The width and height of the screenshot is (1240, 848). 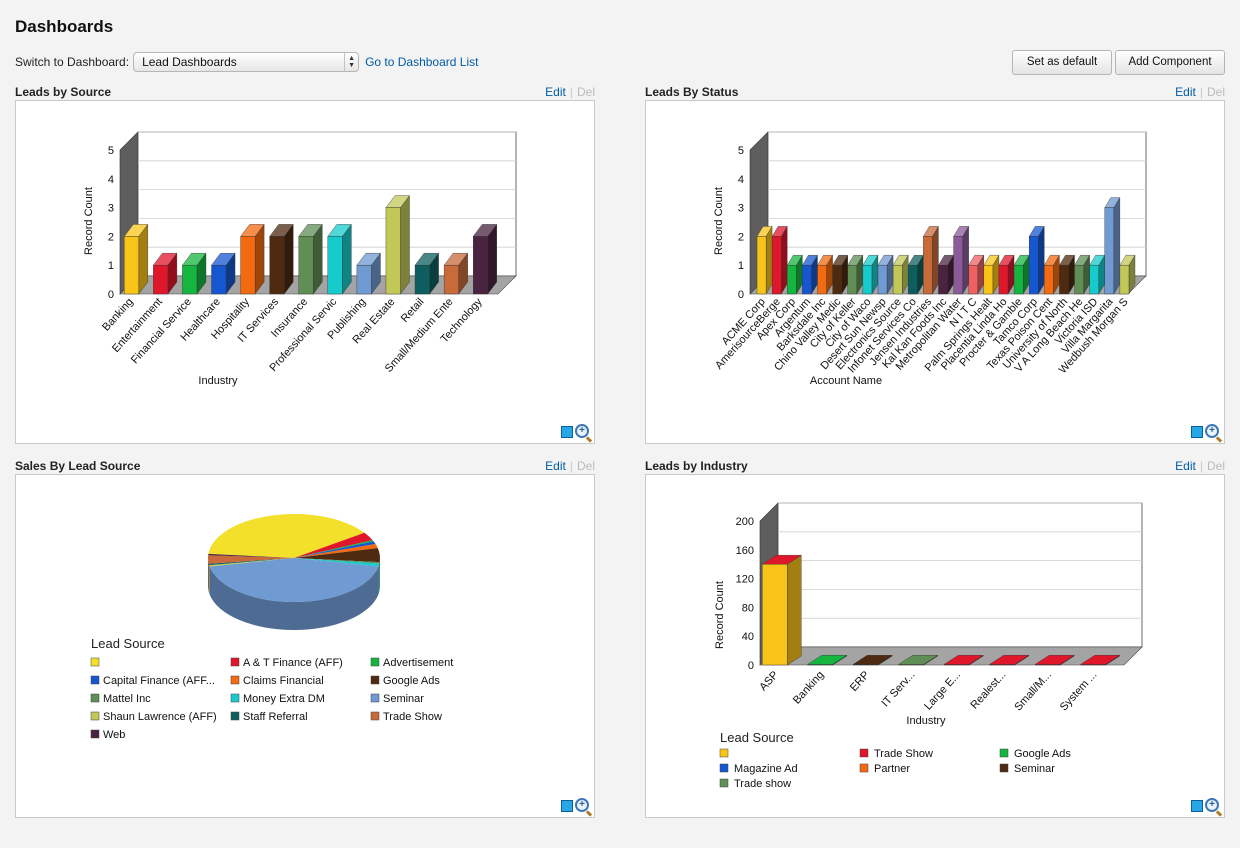 What do you see at coordinates (64, 26) in the screenshot?
I see `page-title: Dashboards` at bounding box center [64, 26].